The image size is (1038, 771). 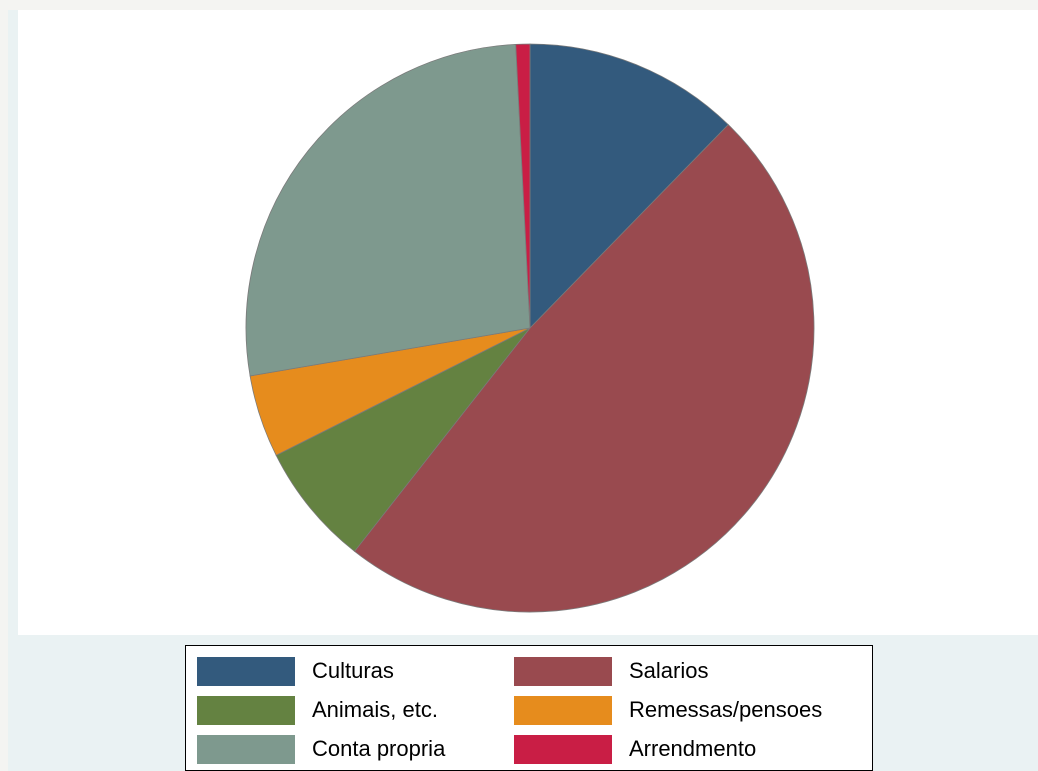 I want to click on legend-item-arrendmento: Arrendmento, so click(x=635, y=749).